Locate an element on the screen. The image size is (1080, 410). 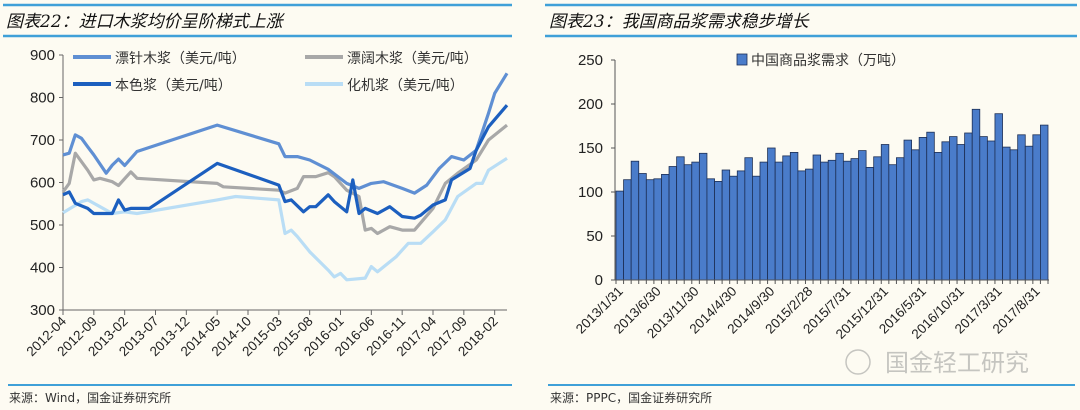
chart-title-right: 图表23：我国商品浆需求稳步增长 is located at coordinates (679, 22).